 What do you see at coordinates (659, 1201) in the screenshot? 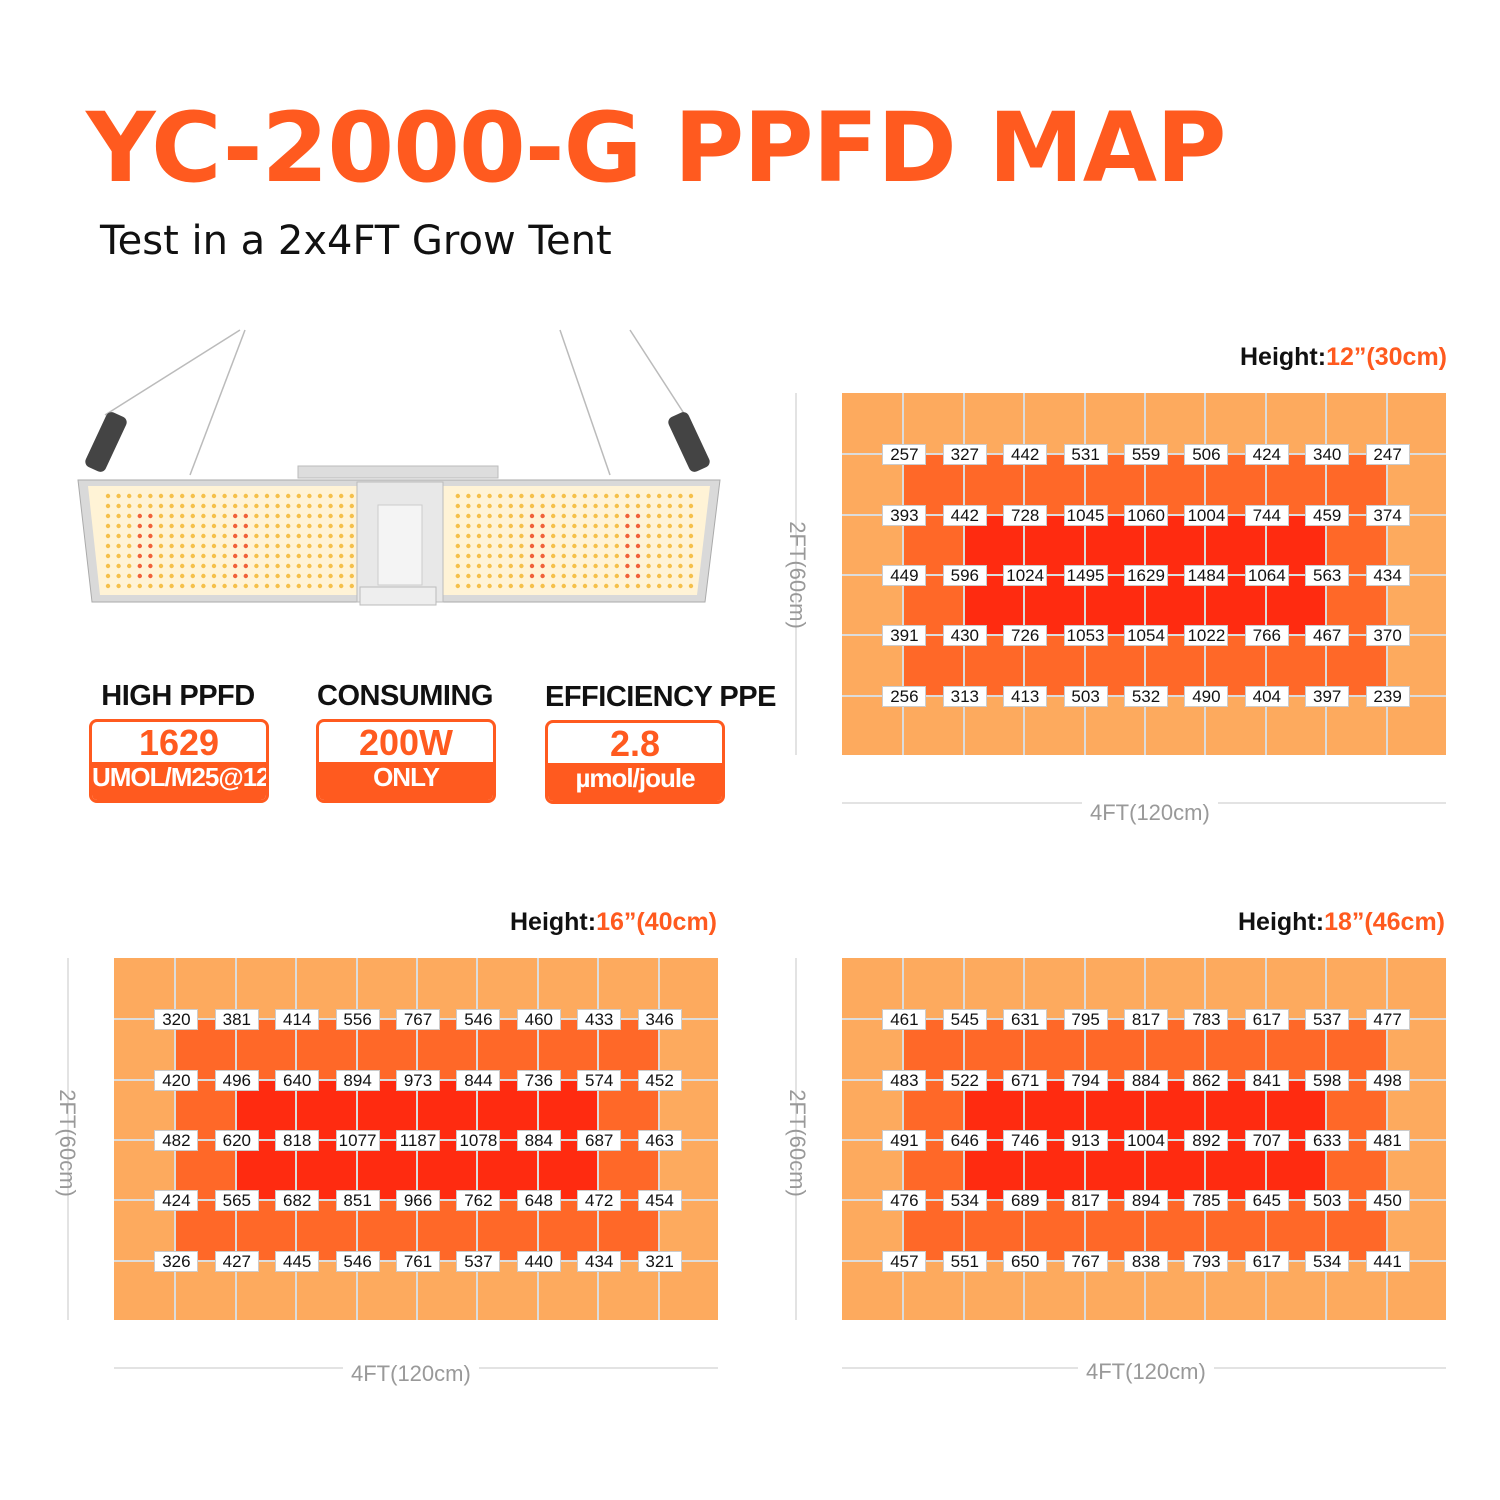
I see `ppfd-value-label: 454` at bounding box center [659, 1201].